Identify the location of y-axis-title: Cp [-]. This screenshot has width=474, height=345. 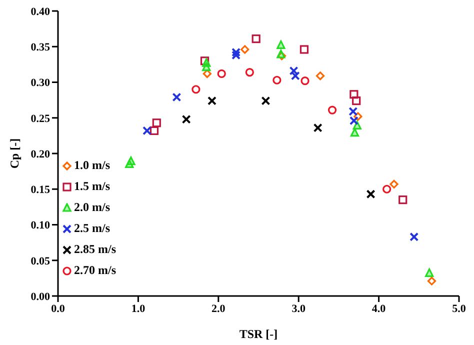
(14, 153).